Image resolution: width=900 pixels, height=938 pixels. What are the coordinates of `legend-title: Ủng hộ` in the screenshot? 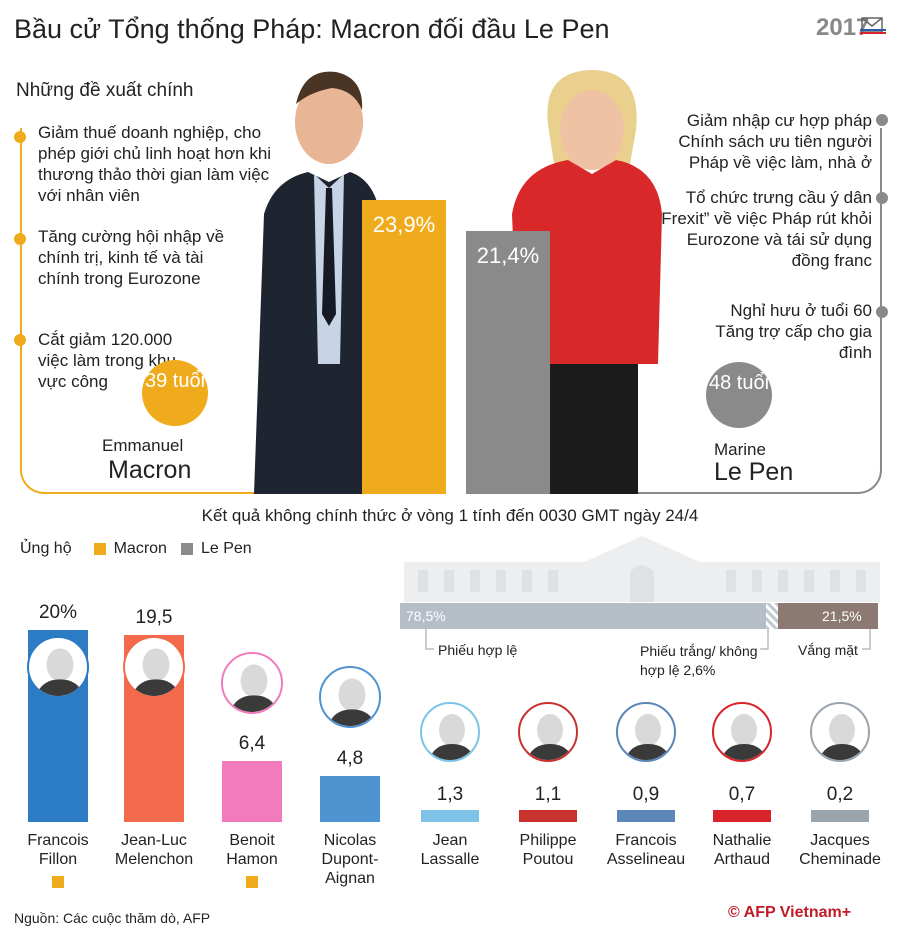 It's located at (46, 548).